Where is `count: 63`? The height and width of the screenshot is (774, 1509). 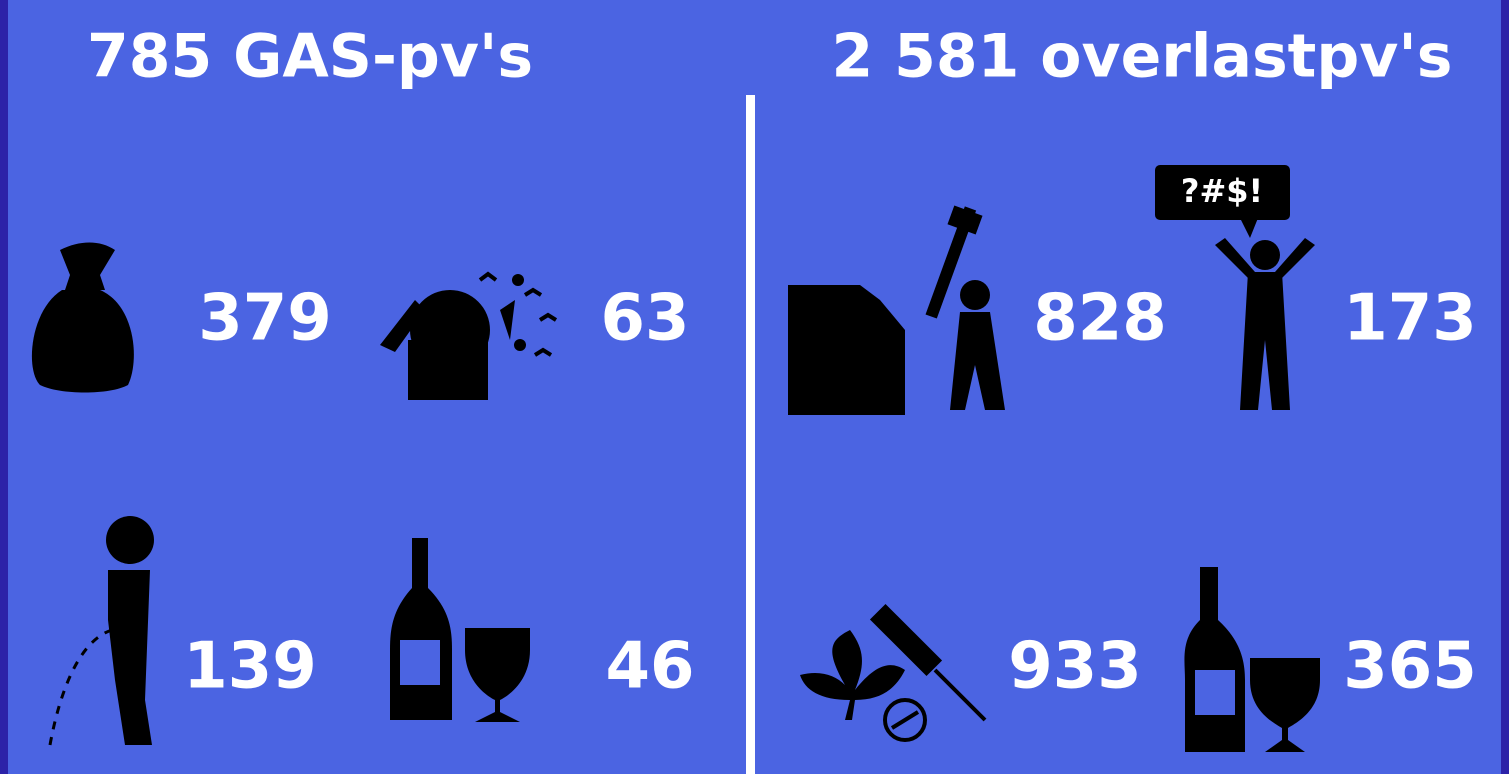 count: 63 is located at coordinates (644, 319).